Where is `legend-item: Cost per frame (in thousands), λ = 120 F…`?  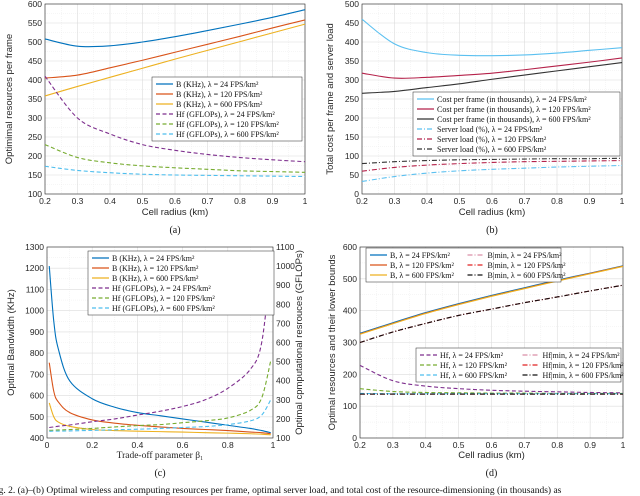
legend-item: Cost per frame (in thousands), λ = 120 F… is located at coordinates (504, 109).